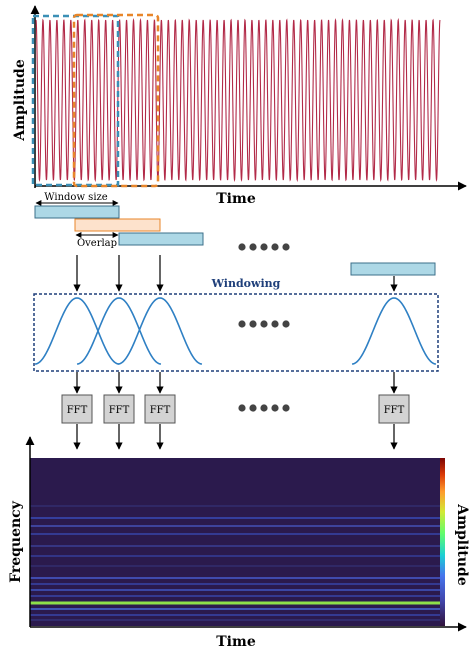 Image resolution: width=474 pixels, height=659 pixels. Describe the element at coordinates (462, 544) in the screenshot. I see `colorbar-label: Amplitude` at that location.